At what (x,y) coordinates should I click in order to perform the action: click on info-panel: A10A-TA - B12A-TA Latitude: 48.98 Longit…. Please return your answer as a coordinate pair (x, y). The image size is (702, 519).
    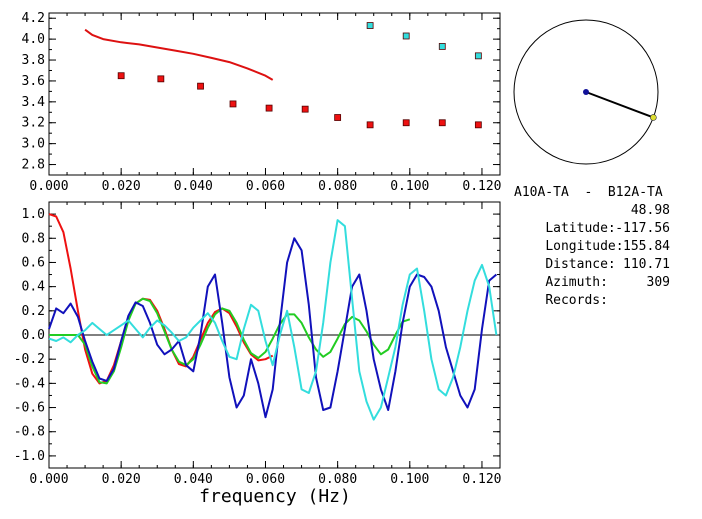
    Looking at the image, I should click on (607, 246).